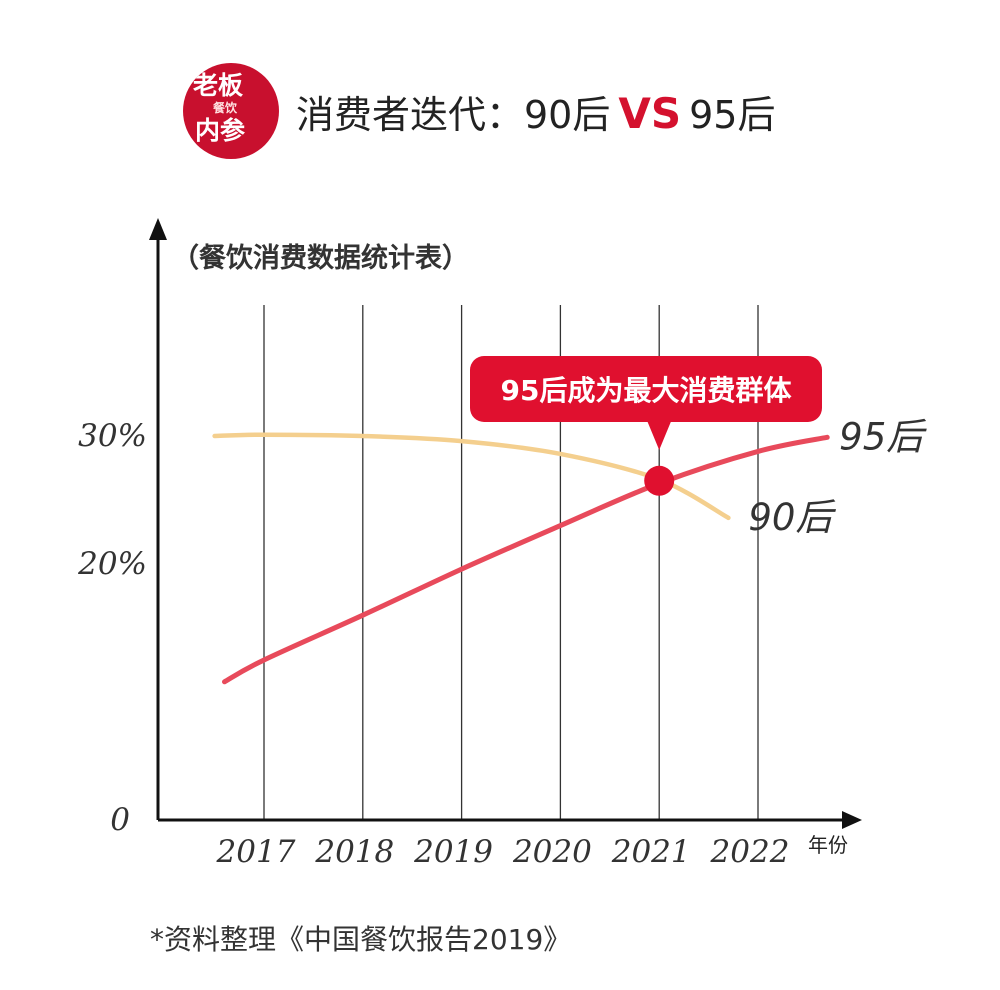 This screenshot has height=990, width=1000. What do you see at coordinates (659, 480) in the screenshot?
I see `crossover-marker` at bounding box center [659, 480].